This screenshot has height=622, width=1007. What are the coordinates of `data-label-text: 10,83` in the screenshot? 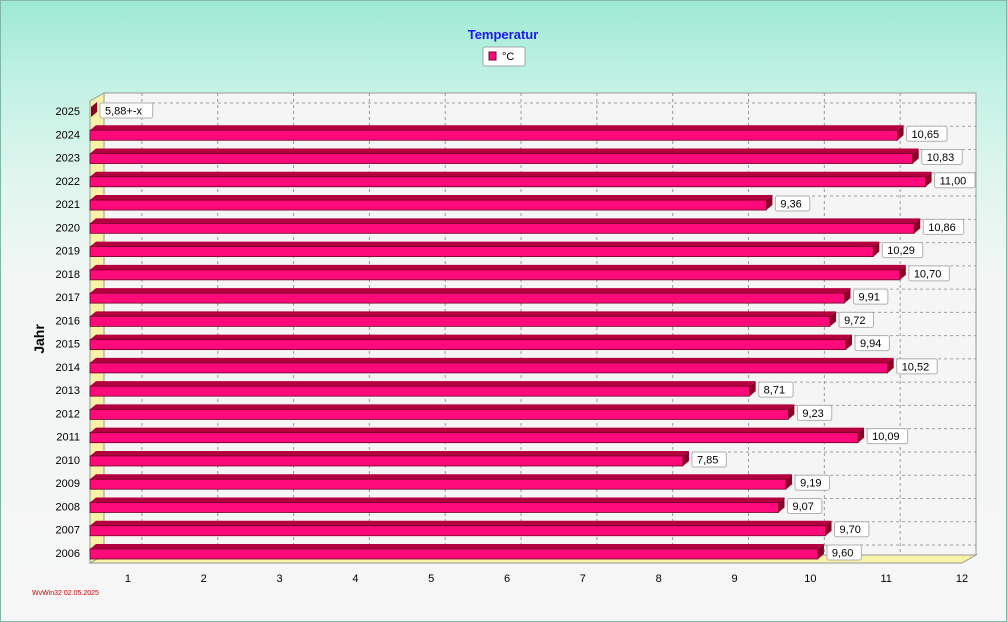 It's located at (941, 158).